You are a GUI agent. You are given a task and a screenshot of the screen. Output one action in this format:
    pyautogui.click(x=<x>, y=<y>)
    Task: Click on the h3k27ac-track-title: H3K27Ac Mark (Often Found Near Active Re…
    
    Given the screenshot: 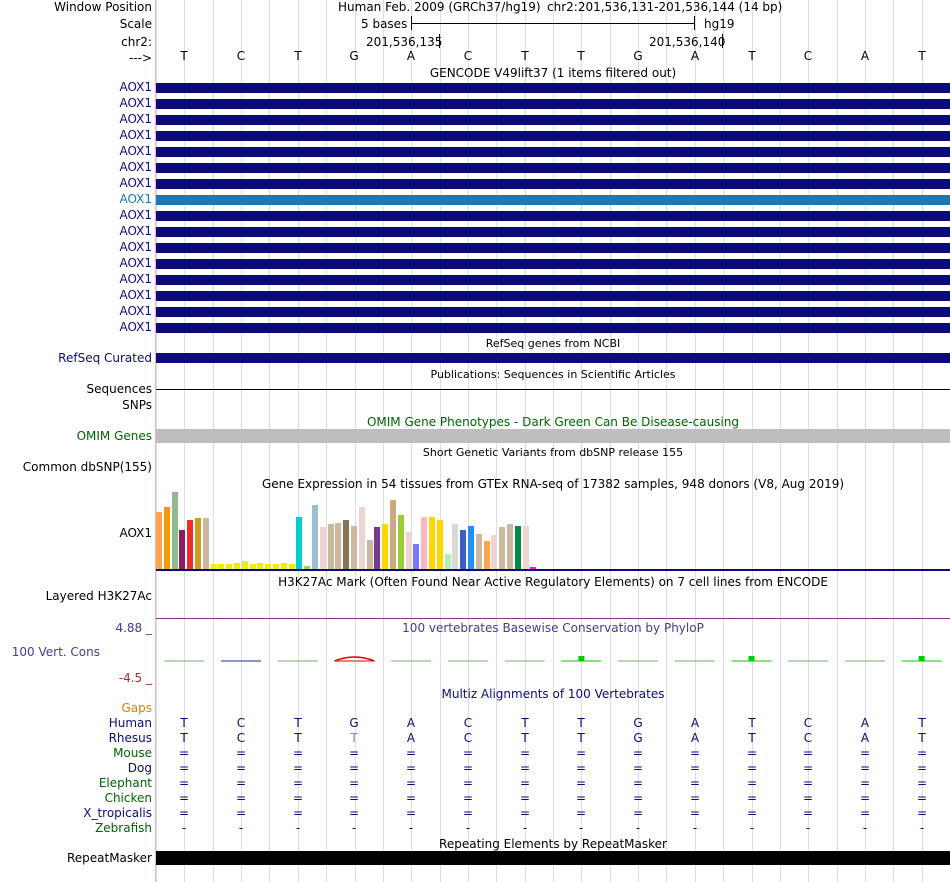 What is the action you would take?
    pyautogui.click(x=553, y=582)
    